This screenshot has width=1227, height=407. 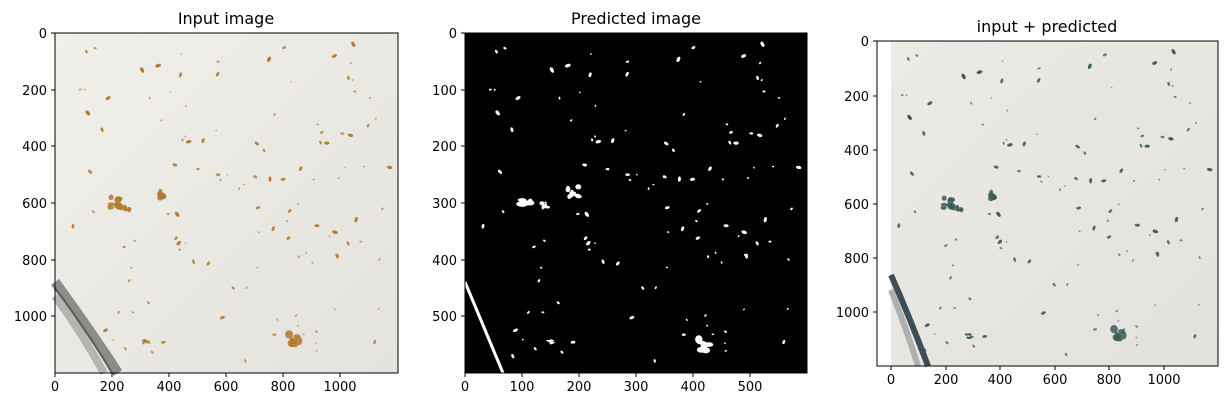 I want to click on panel-title: Input image, so click(x=226, y=18).